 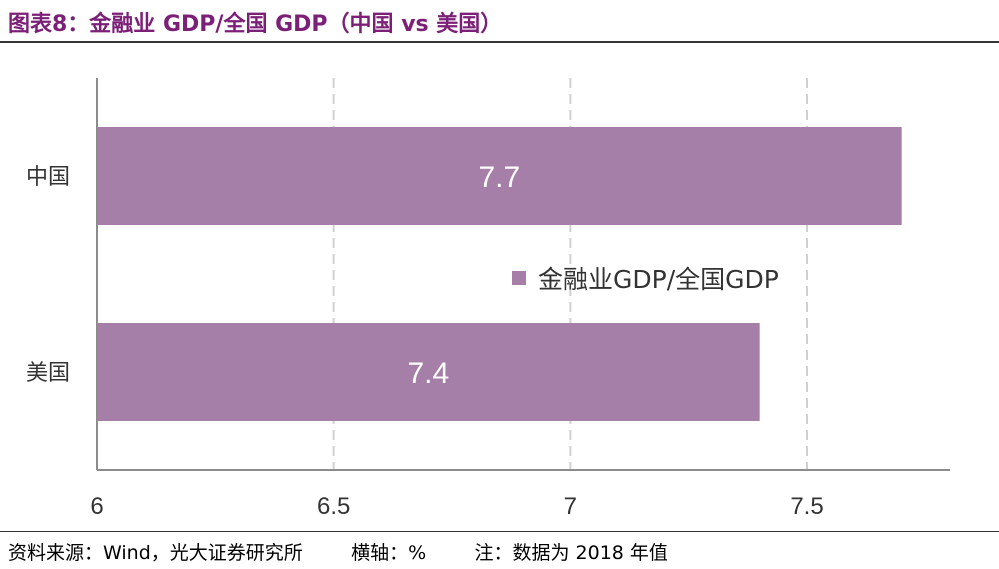 I want to click on x-tick-label-0: 6, so click(x=96, y=506).